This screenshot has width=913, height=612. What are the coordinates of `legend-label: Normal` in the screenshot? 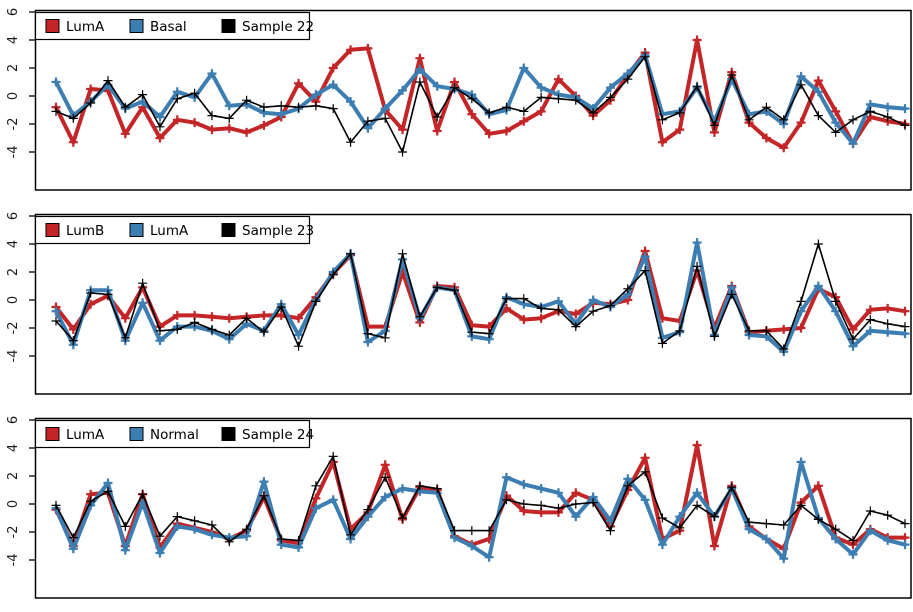 It's located at (174, 435).